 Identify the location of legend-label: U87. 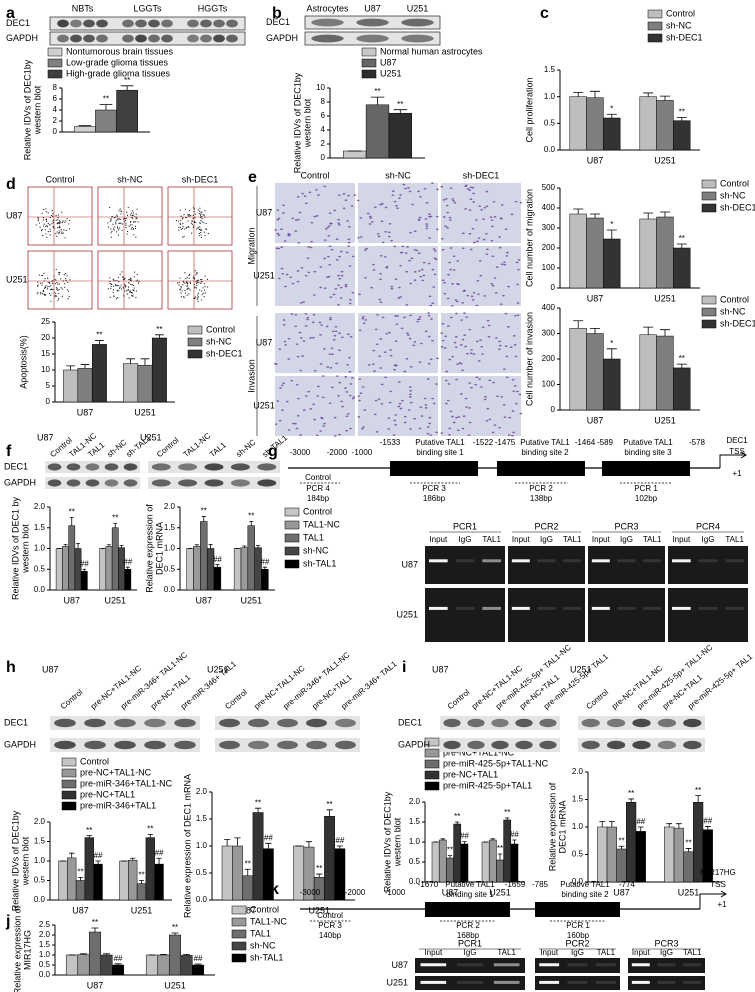
(388, 62).